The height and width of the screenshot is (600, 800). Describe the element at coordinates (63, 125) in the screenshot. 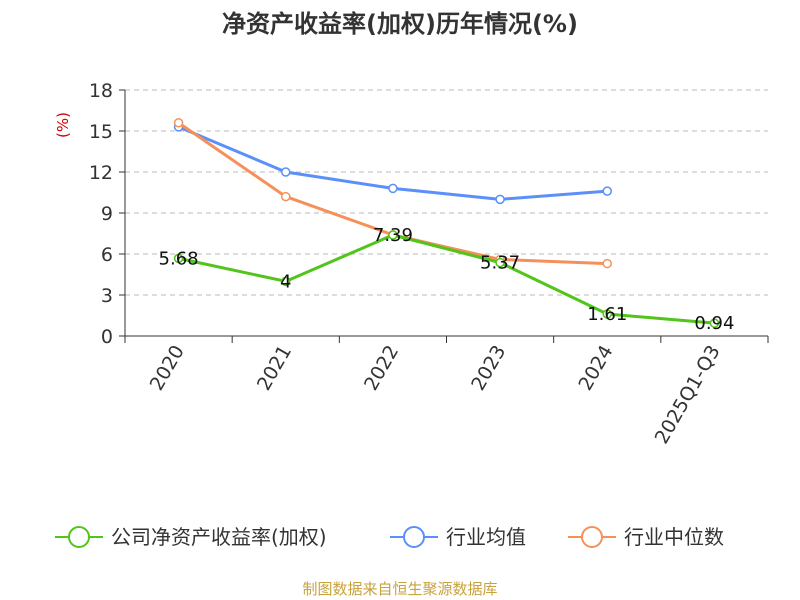

I see `y-axis-label: (%)` at that location.